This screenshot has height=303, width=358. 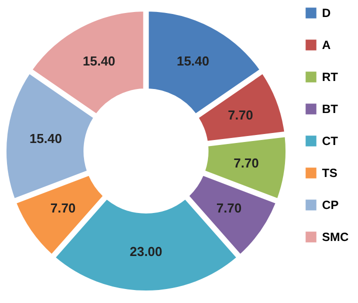 I want to click on legend-label: TS, so click(x=330, y=173).